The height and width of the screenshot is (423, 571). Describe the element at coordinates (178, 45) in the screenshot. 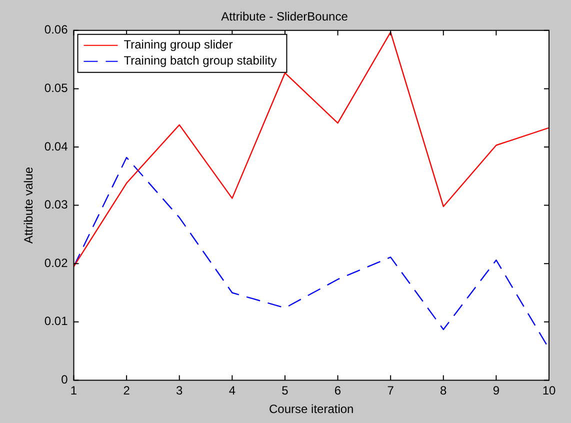

I see `legend-label: Training group slider` at that location.